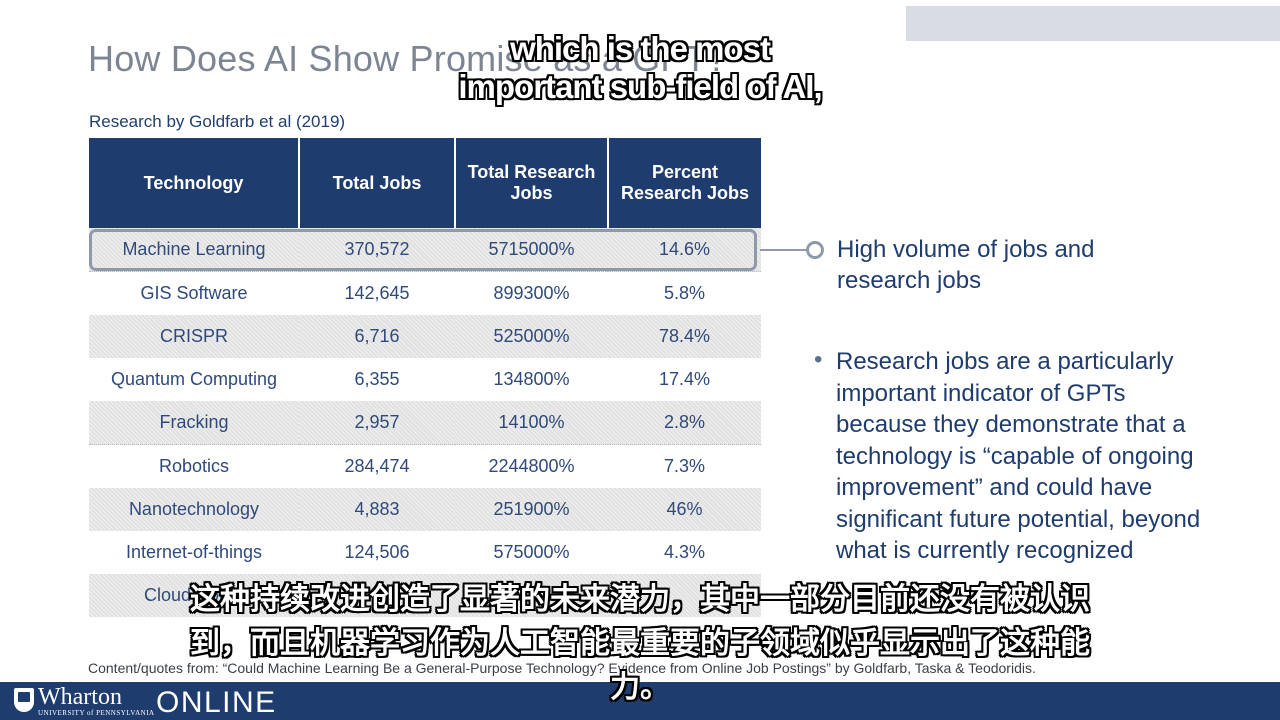 Image resolution: width=1280 pixels, height=720 pixels. What do you see at coordinates (217, 121) in the screenshot?
I see `slide-subtitle: Research by Goldfarb et al (2019)` at bounding box center [217, 121].